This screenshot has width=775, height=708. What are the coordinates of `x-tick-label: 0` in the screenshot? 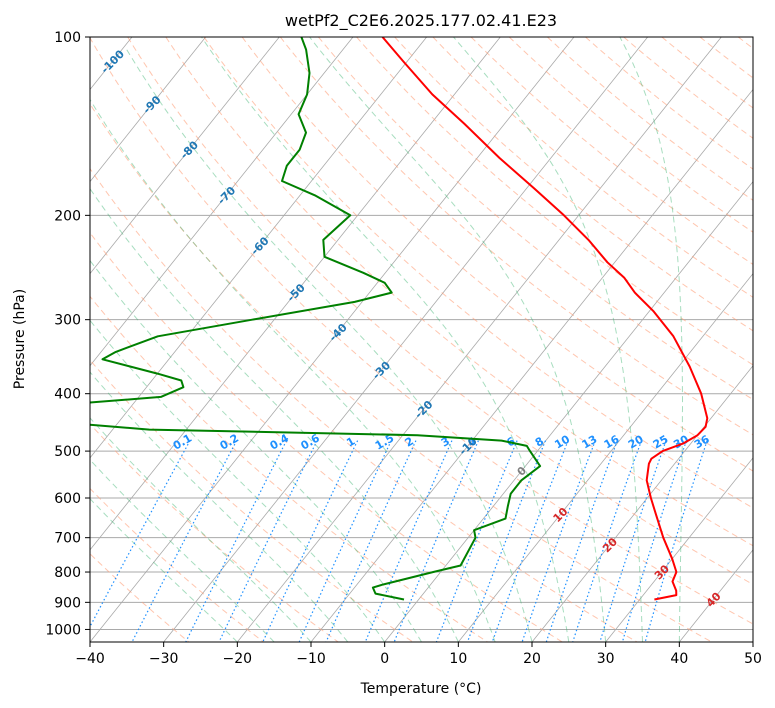 It's located at (384, 659).